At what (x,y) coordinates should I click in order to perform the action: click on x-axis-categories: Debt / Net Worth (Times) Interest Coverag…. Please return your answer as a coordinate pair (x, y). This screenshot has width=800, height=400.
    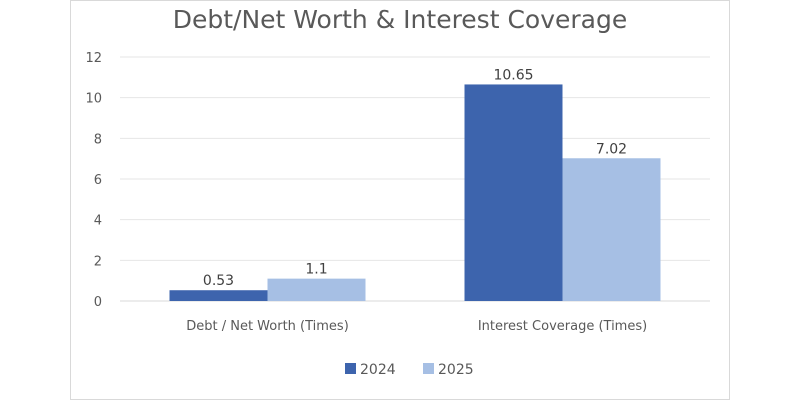
    Looking at the image, I should click on (416, 326).